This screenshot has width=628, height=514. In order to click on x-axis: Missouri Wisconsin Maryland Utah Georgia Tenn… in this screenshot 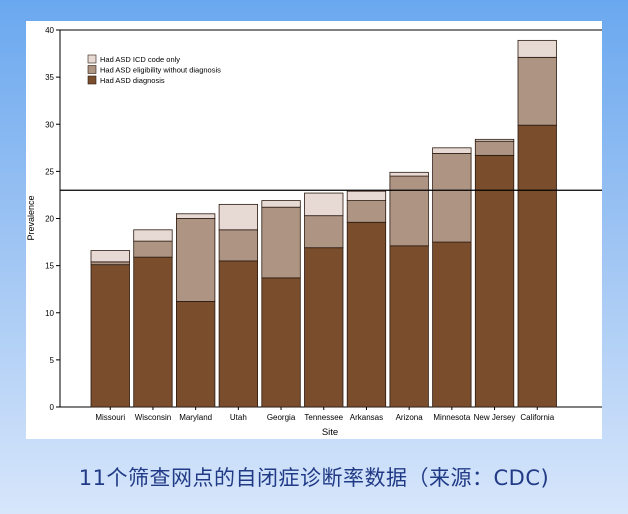, I will do `click(325, 414)`.